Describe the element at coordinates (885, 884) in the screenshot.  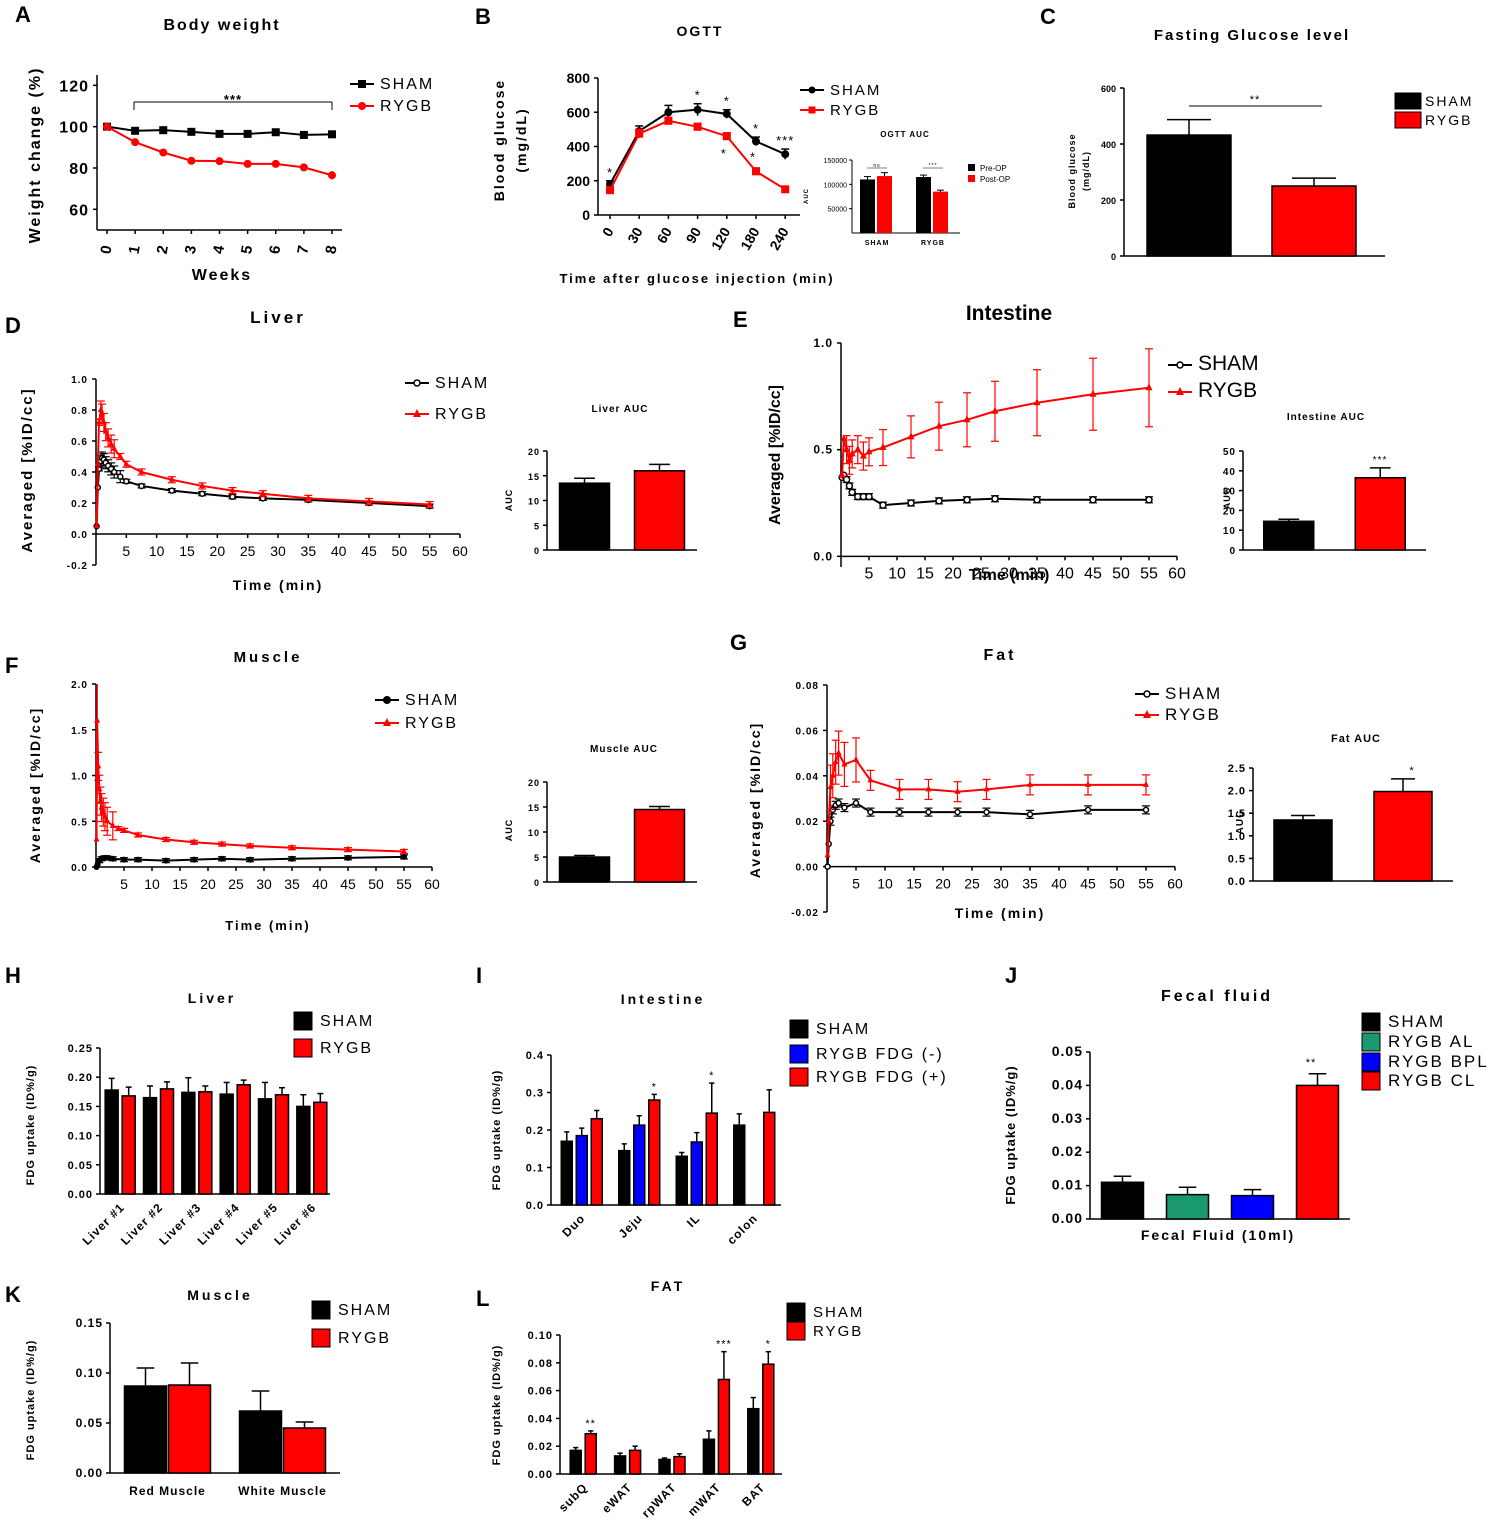
I see `x-tick-label: 10` at that location.